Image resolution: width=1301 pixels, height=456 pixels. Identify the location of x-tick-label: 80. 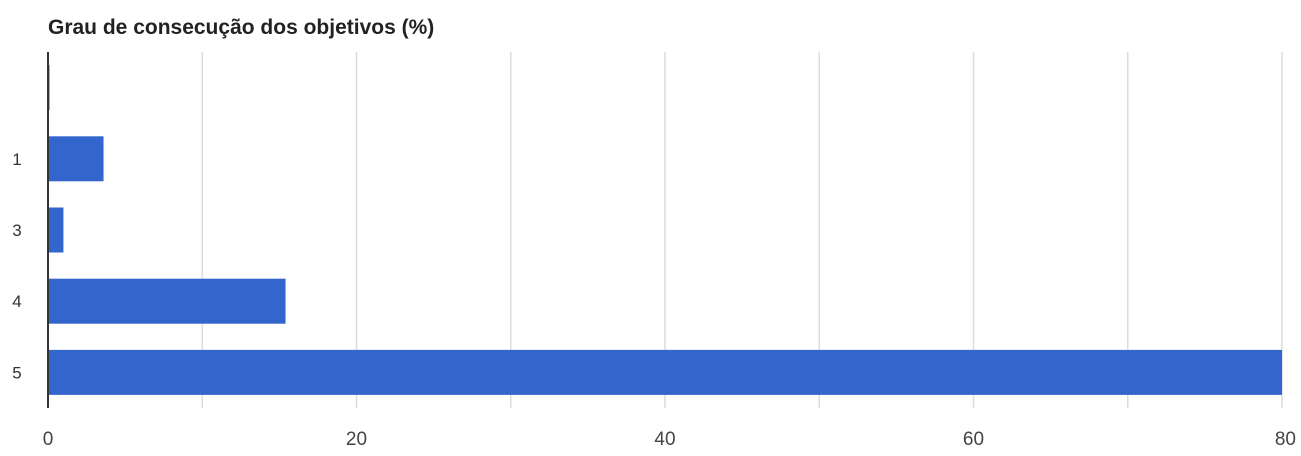
(1285, 439).